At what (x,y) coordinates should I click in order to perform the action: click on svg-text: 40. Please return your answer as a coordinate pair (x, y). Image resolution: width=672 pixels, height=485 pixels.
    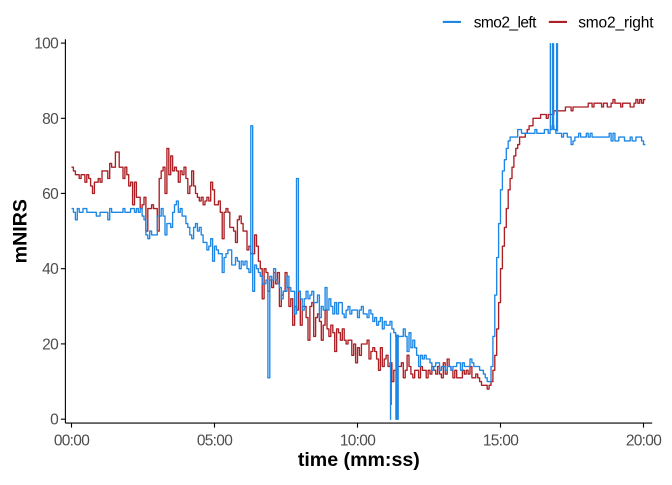
    Looking at the image, I should click on (50, 269).